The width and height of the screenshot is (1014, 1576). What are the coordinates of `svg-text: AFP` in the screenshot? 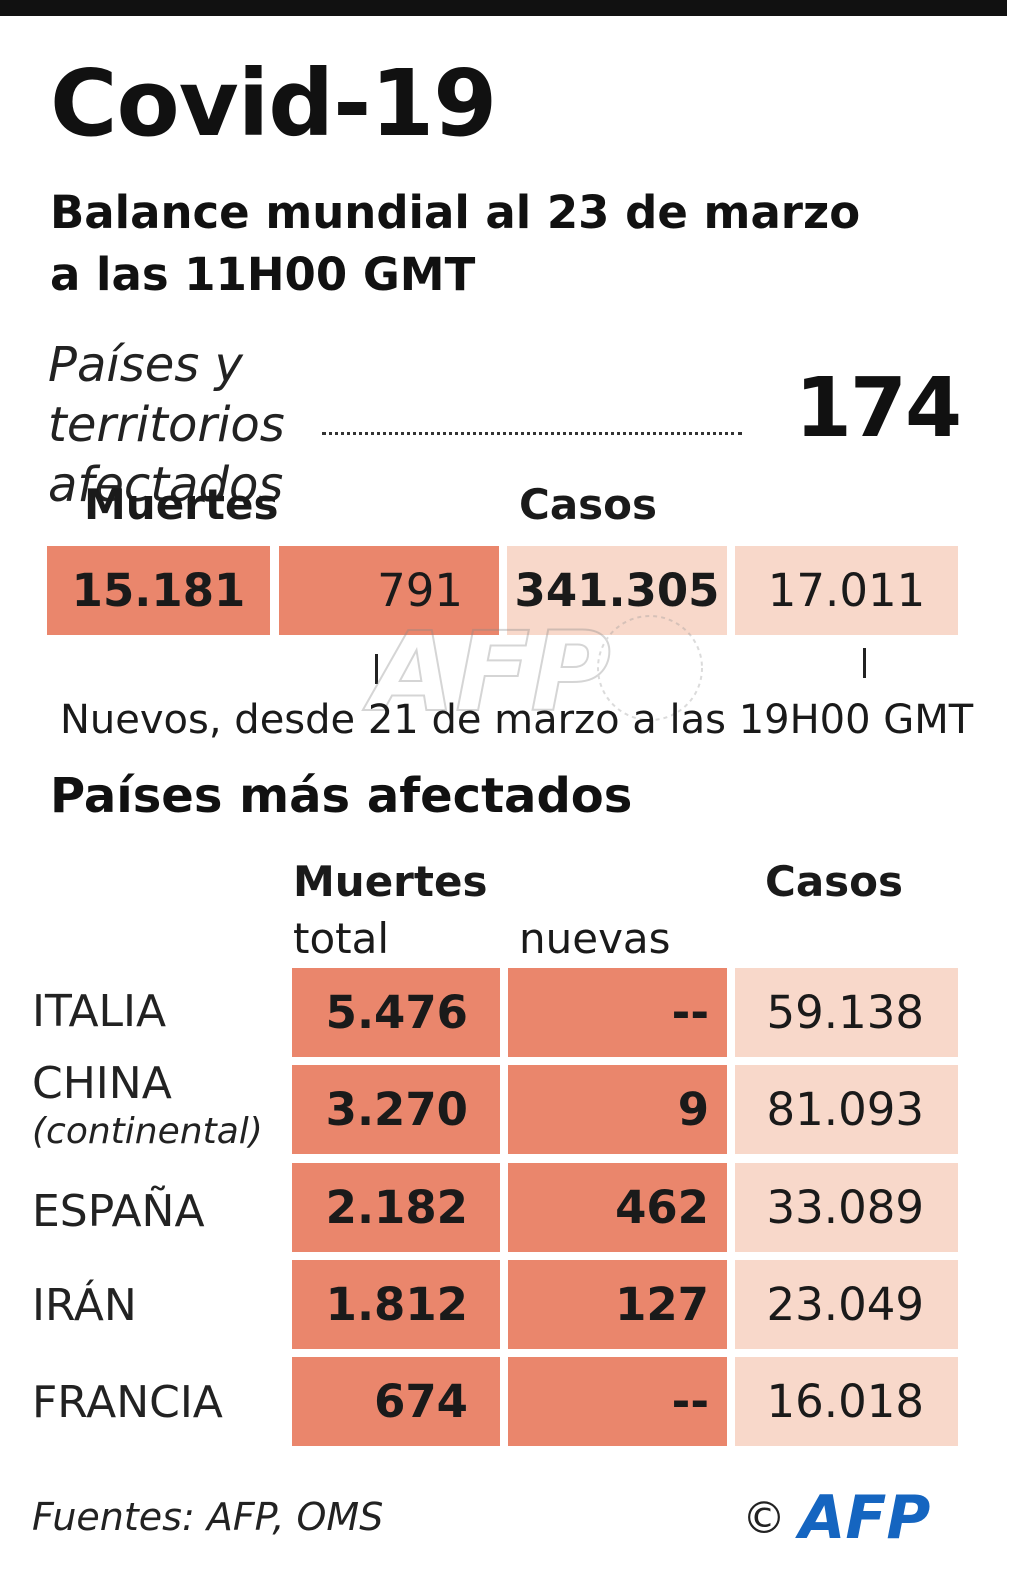 It's located at (486, 672).